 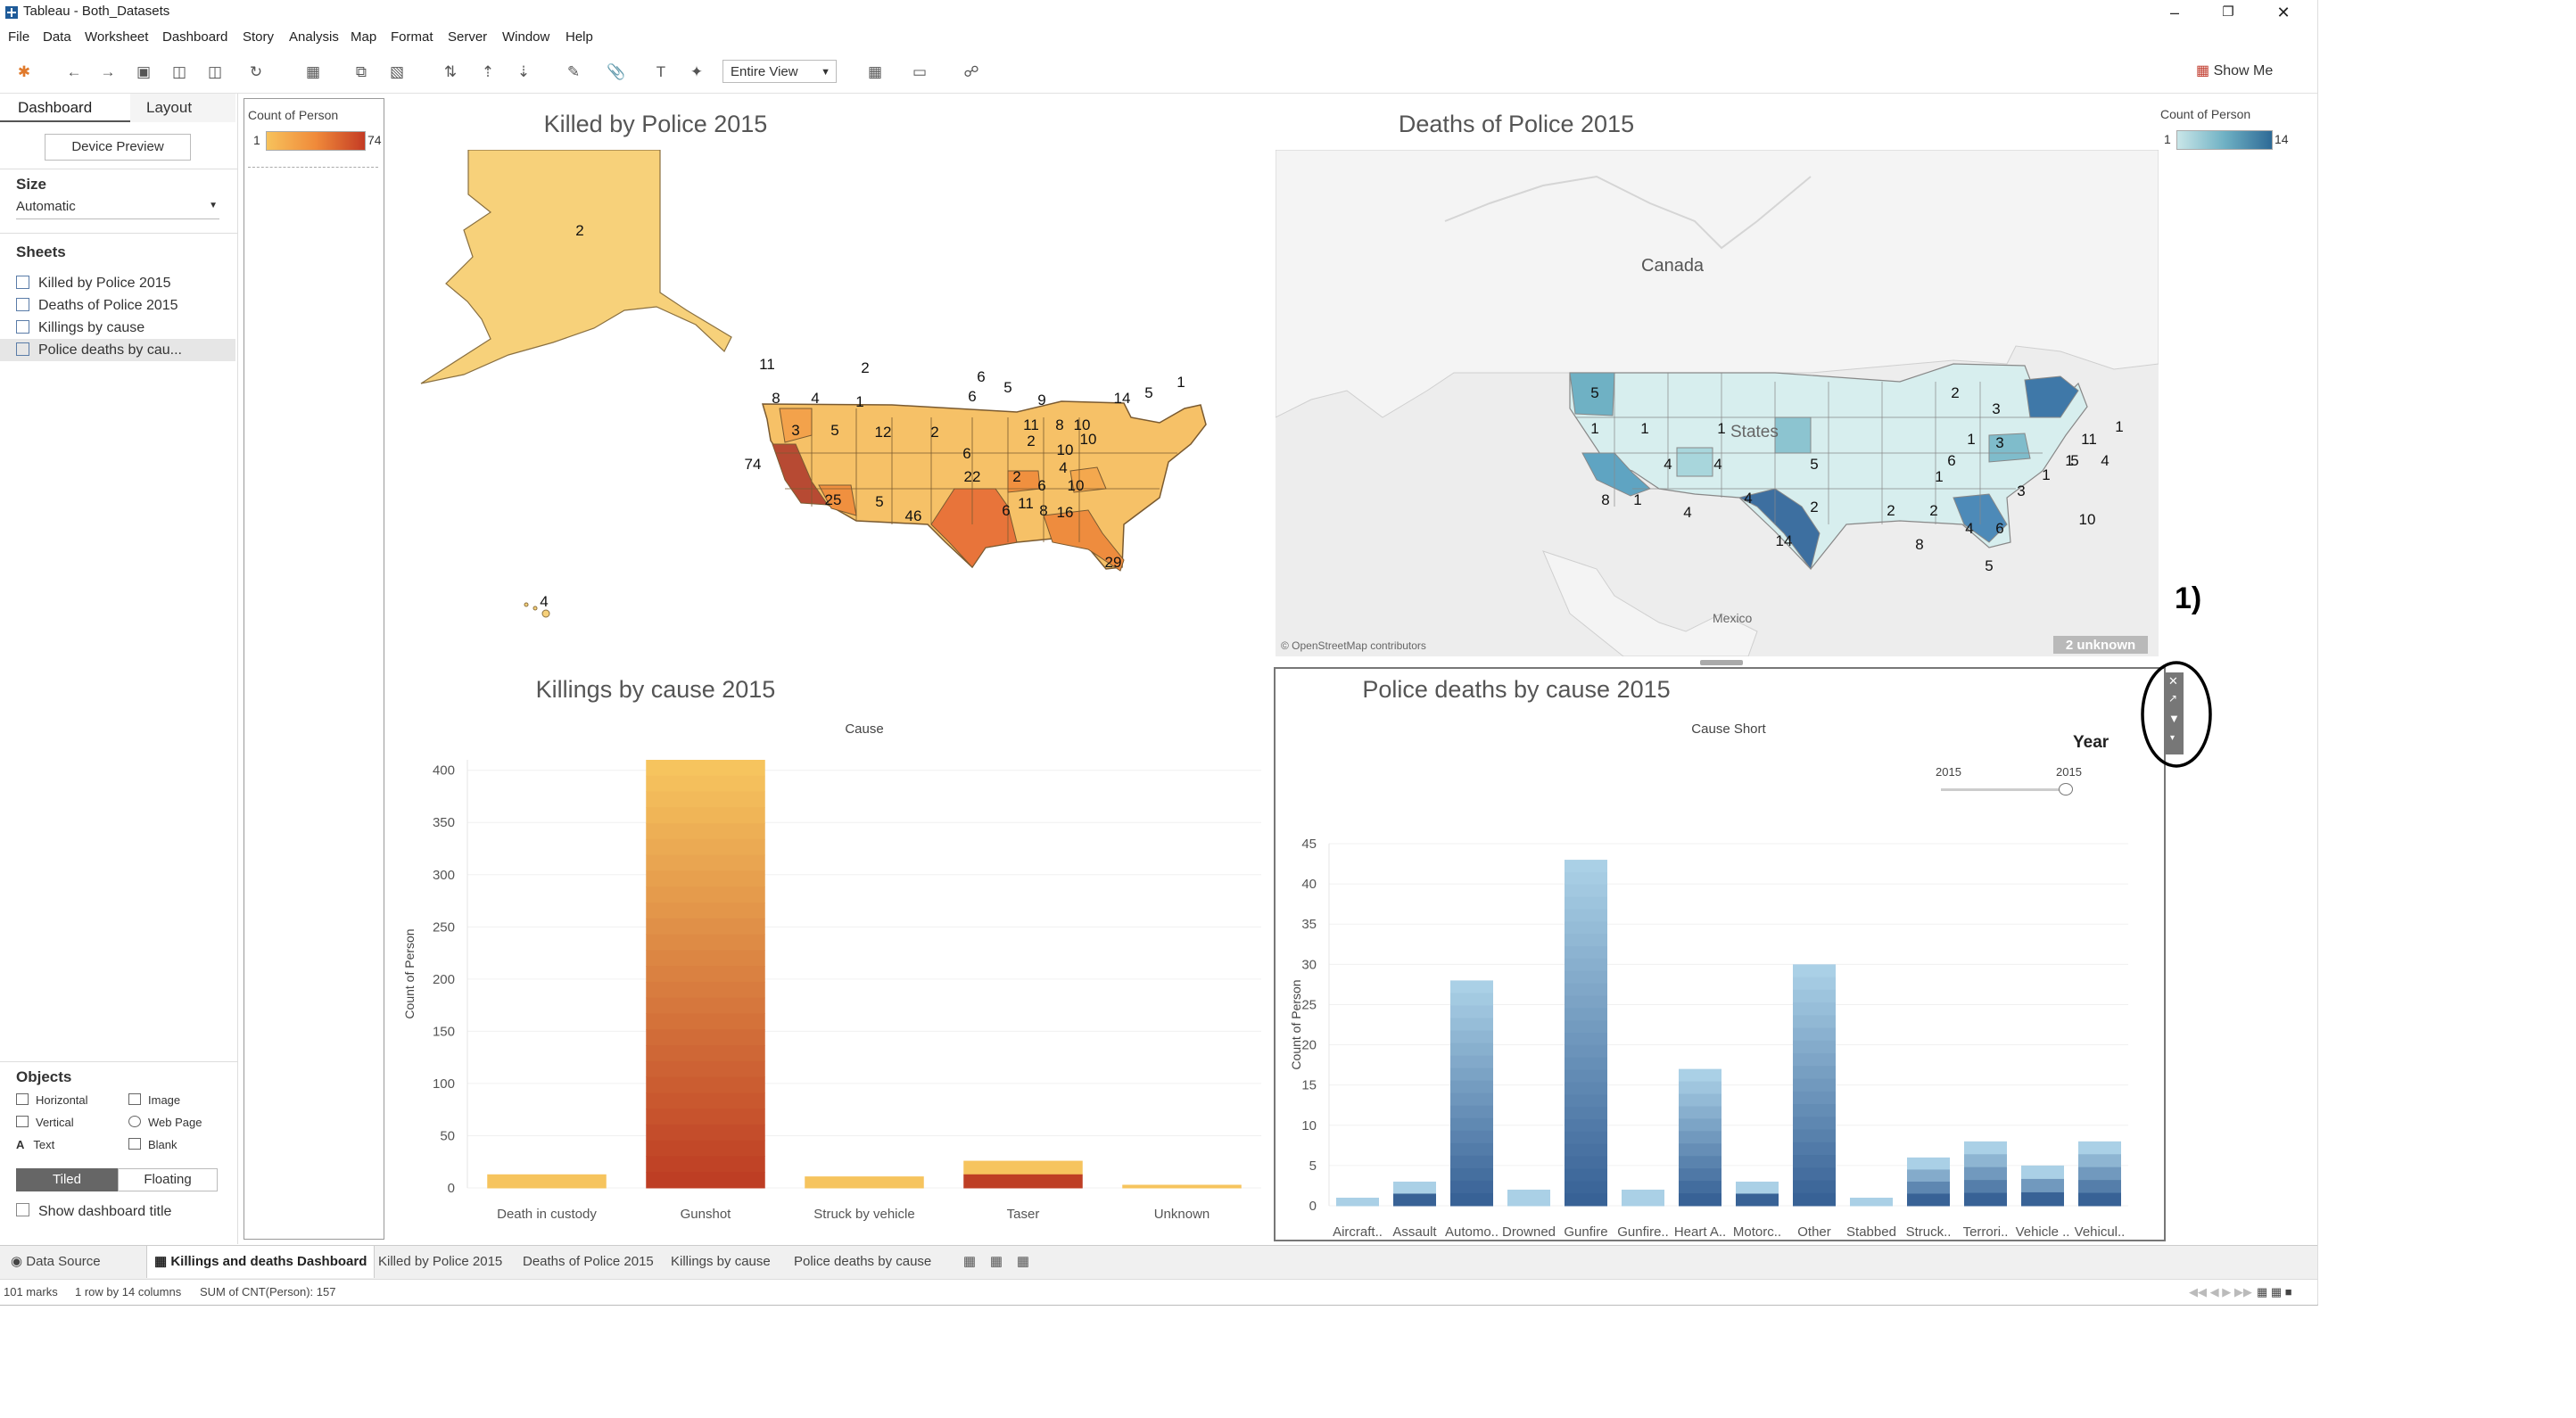 What do you see at coordinates (440, 1261) in the screenshot?
I see `tab-killed: Killed by Police 2015` at bounding box center [440, 1261].